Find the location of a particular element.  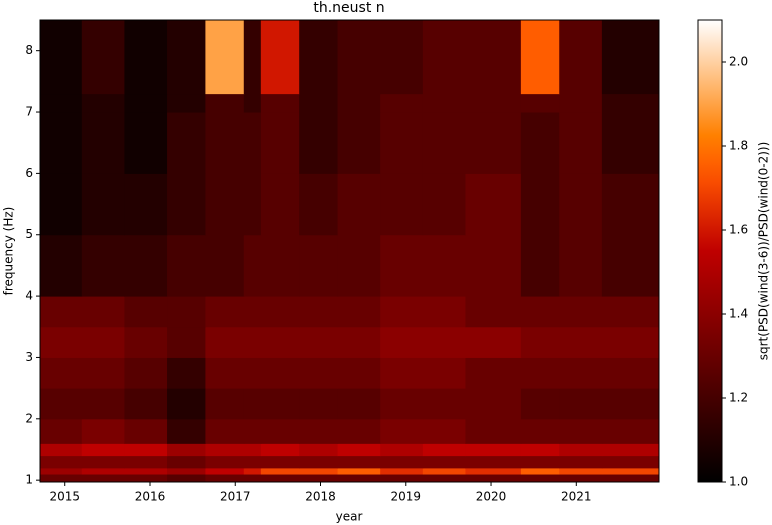

colorbar is located at coordinates (710, 251).